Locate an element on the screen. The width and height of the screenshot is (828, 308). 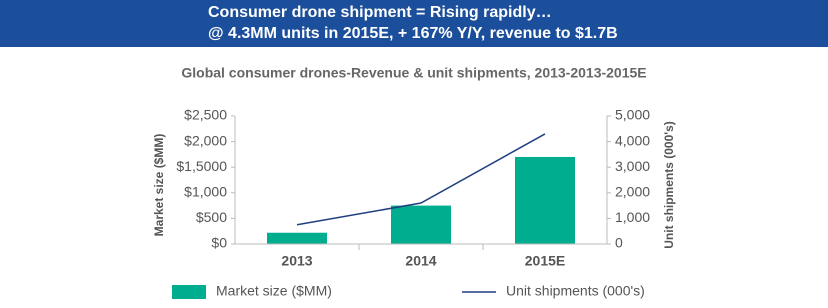
x-tick-label: 2013 is located at coordinates (296, 261).